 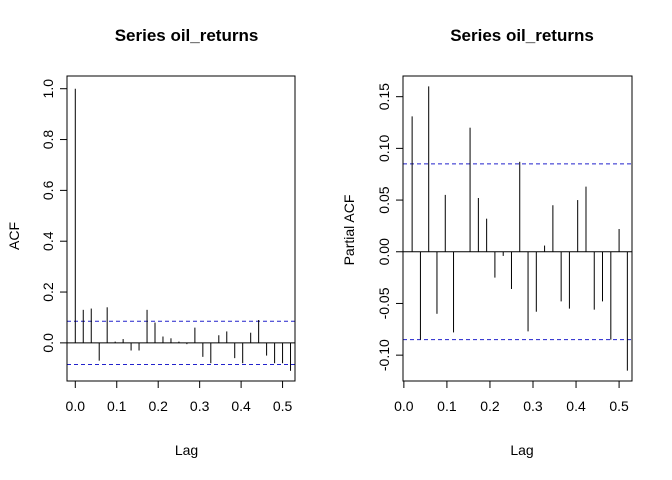 I want to click on pacf-xtick-label: 0.2, so click(x=490, y=406).